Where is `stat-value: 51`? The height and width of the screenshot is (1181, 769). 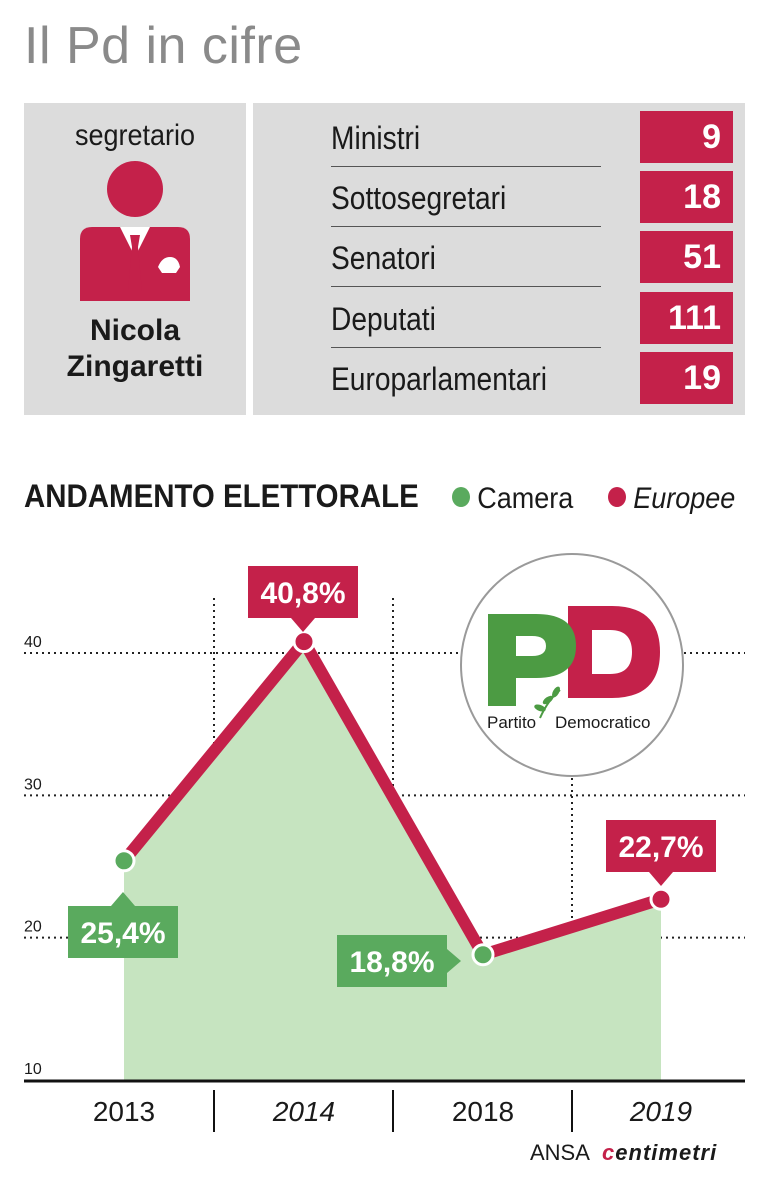
stat-value: 51 is located at coordinates (686, 257).